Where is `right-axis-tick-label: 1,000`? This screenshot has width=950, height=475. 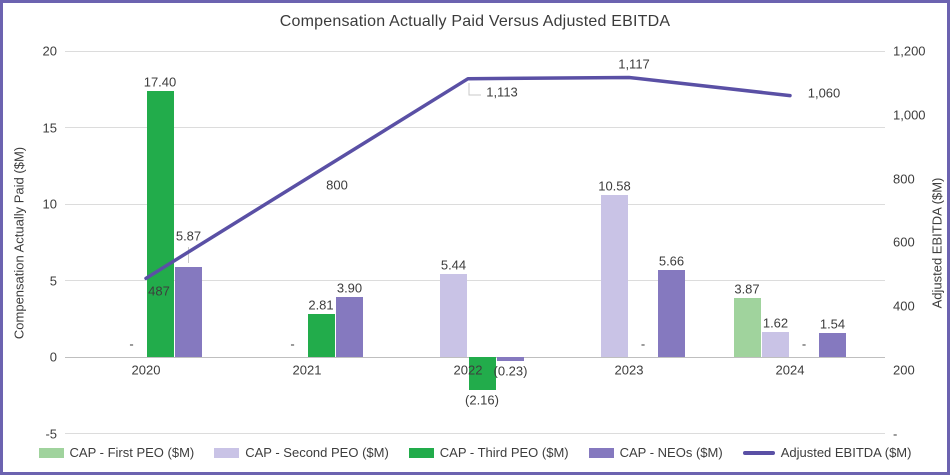
right-axis-tick-label: 1,000 is located at coordinates (909, 115).